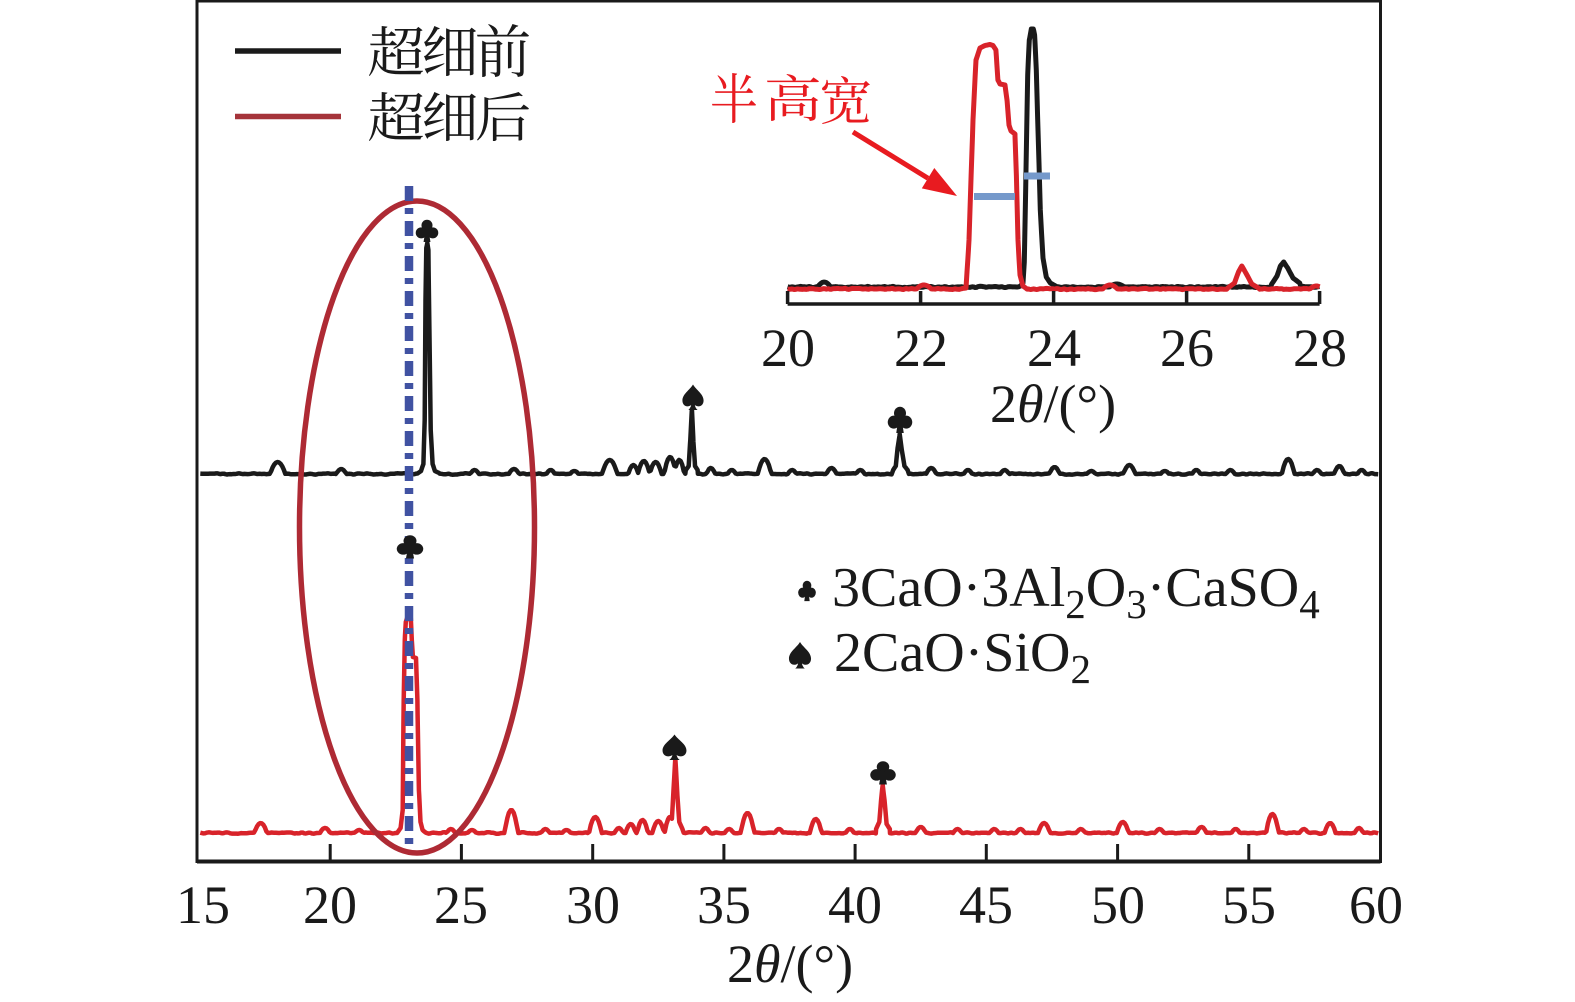 Image resolution: width=1575 pixels, height=1002 pixels. I want to click on svg-text: 60, so click(1376, 905).